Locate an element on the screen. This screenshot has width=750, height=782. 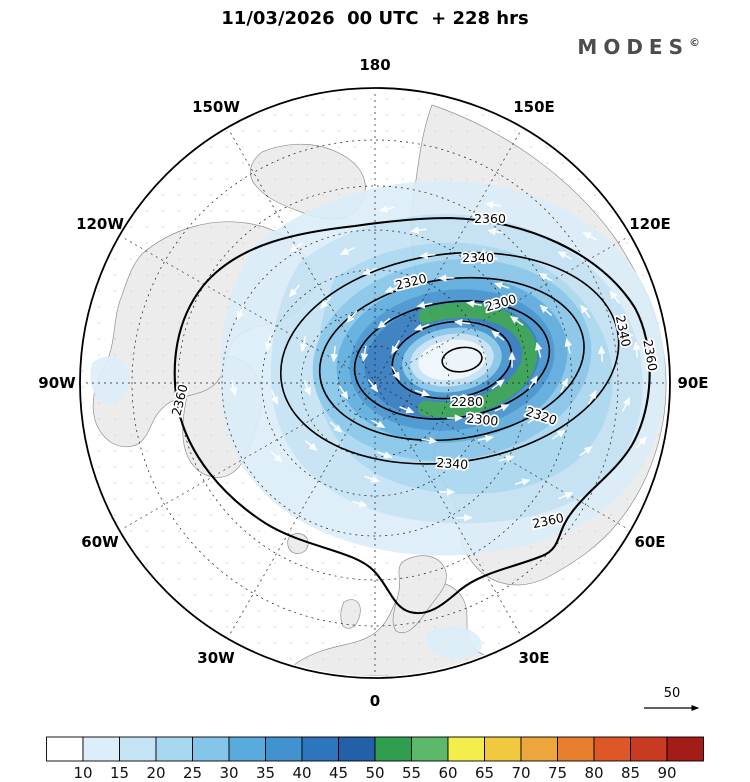
lon-label-60w: 60W is located at coordinates (100, 542).